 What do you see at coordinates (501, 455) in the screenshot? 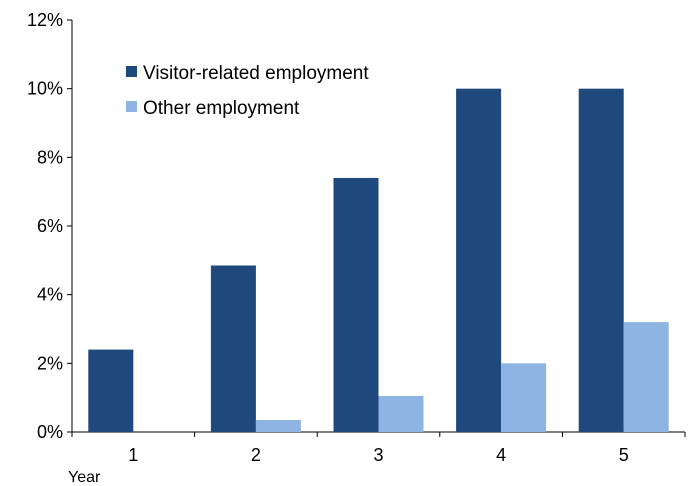
I see `x-tick-label: 4` at bounding box center [501, 455].